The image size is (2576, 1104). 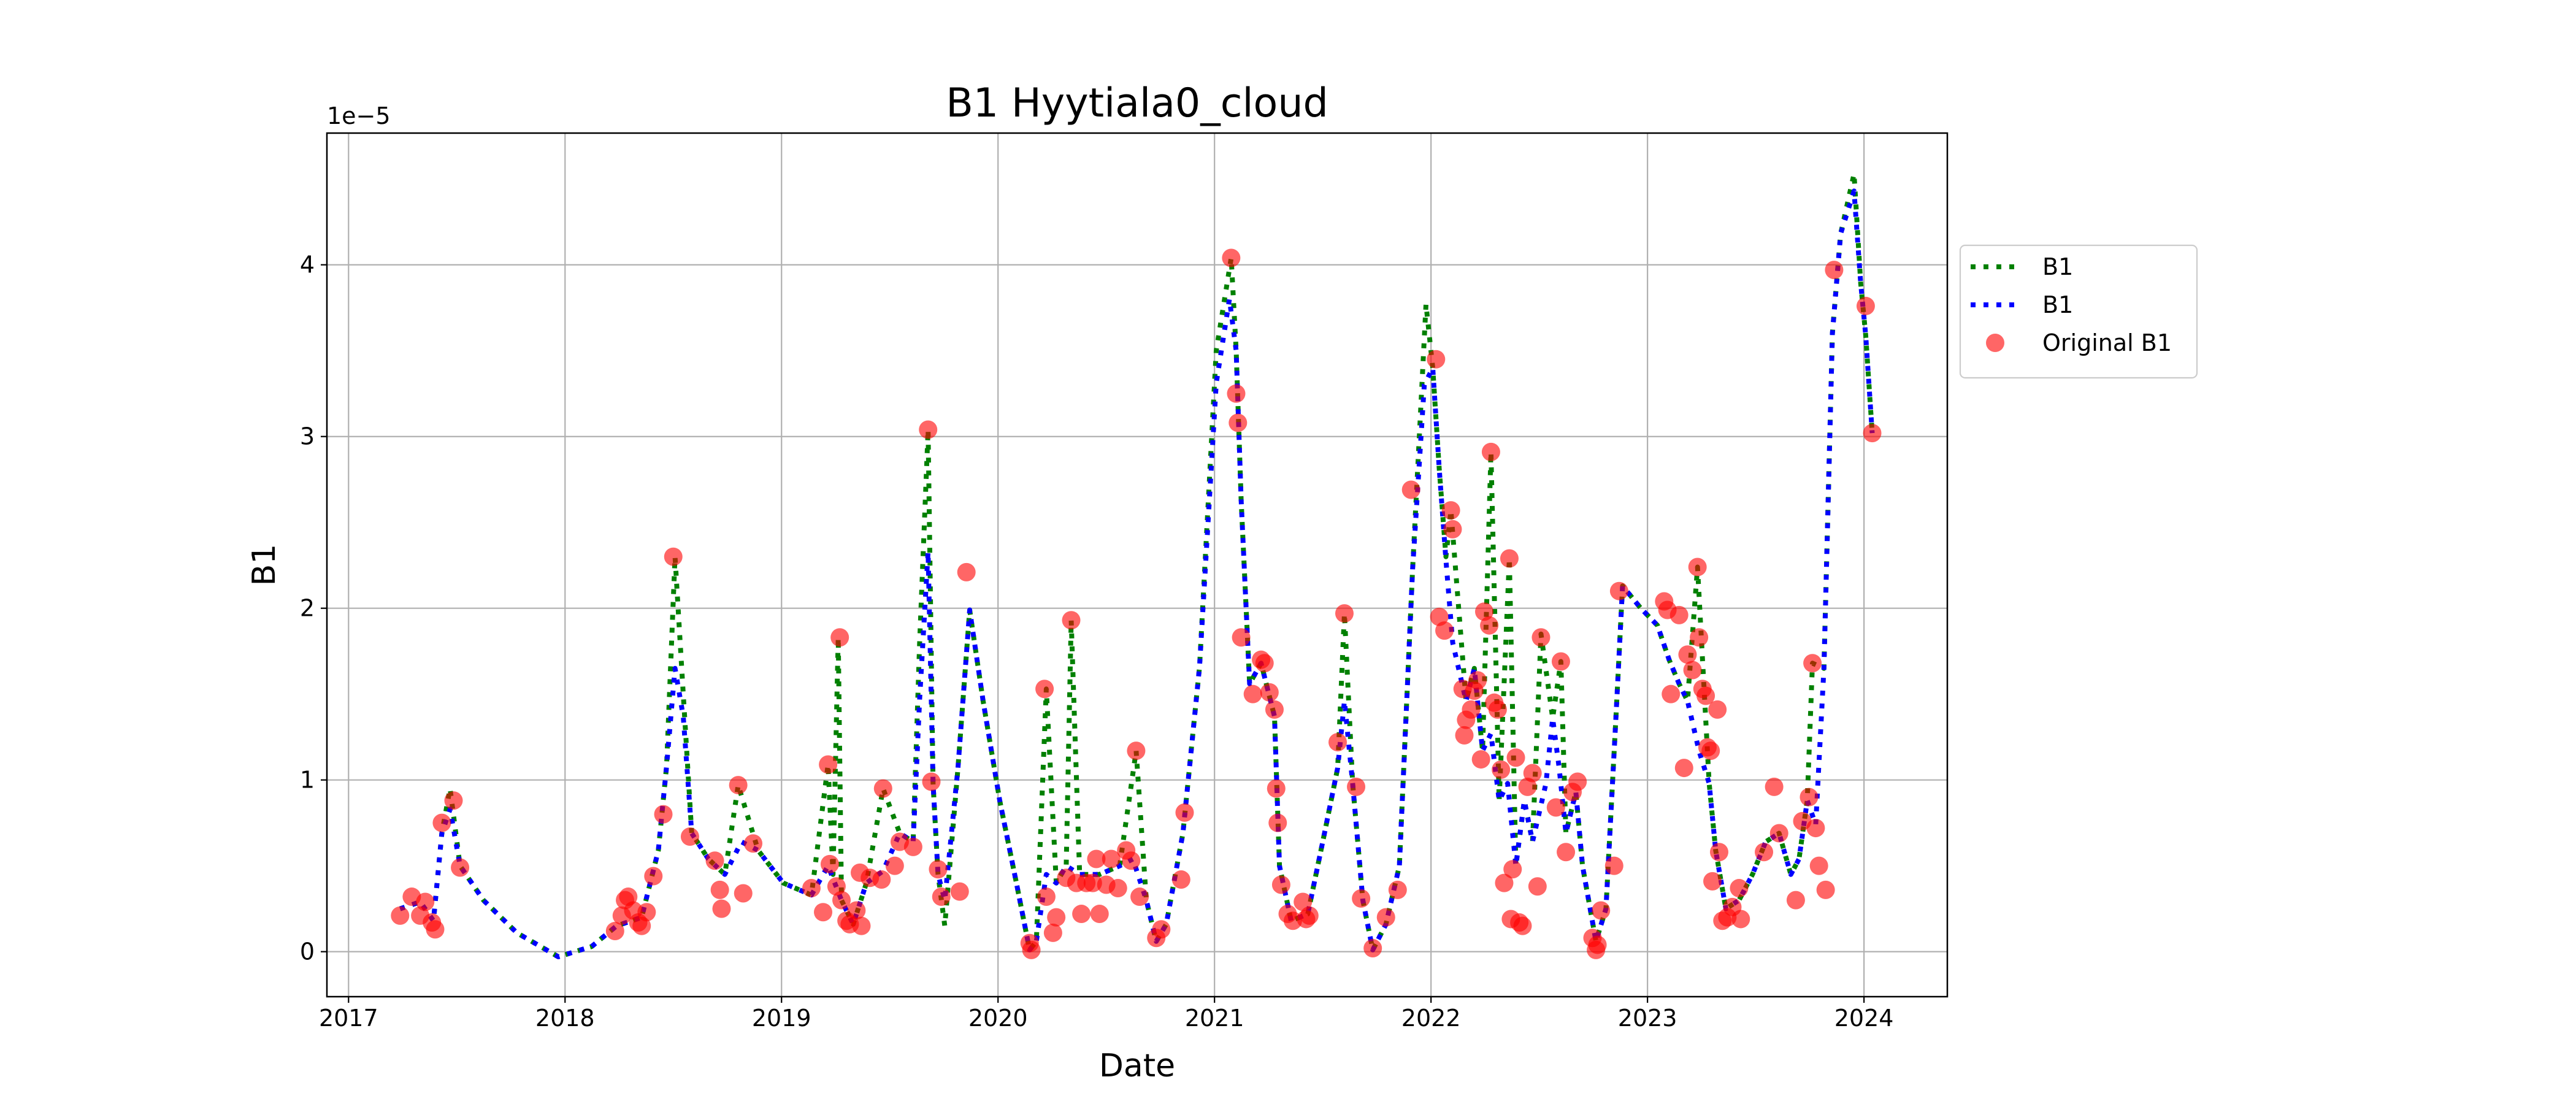 I want to click on y-axis-label: B1, so click(x=264, y=565).